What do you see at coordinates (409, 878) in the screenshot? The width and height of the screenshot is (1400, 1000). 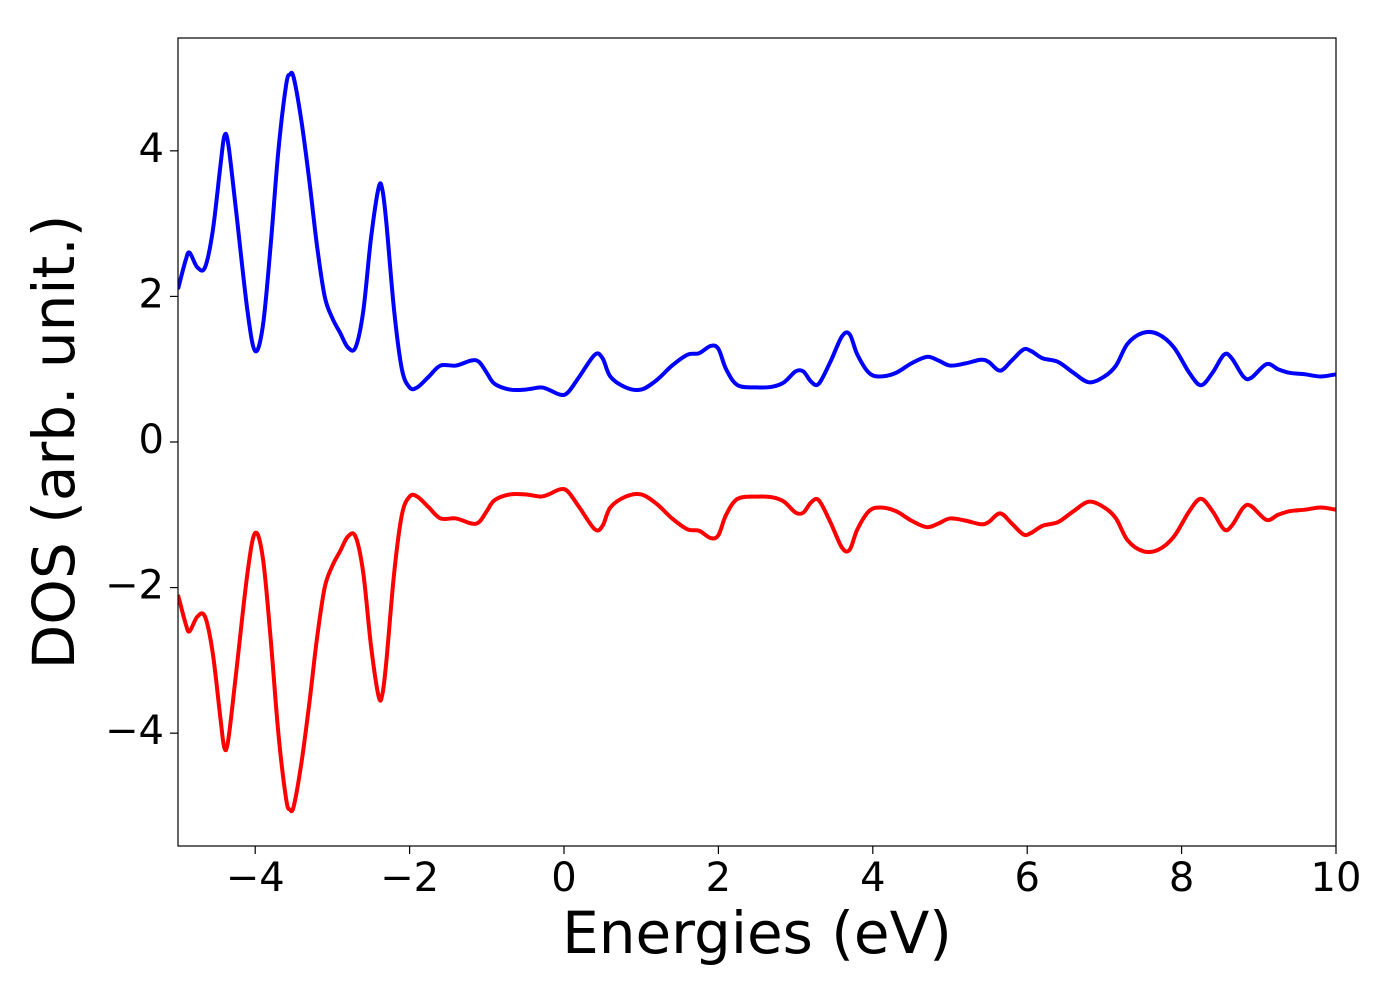 I see `x-tick-label: −2` at bounding box center [409, 878].